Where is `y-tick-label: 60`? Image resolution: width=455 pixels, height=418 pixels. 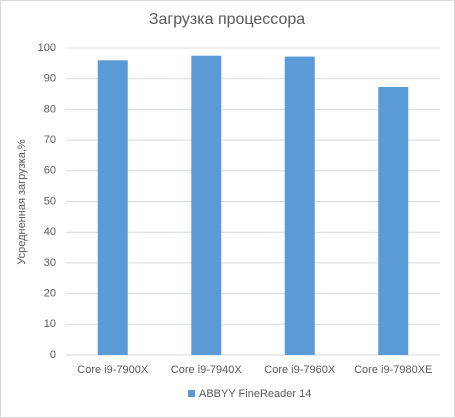 y-tick-label: 60 is located at coordinates (50, 171).